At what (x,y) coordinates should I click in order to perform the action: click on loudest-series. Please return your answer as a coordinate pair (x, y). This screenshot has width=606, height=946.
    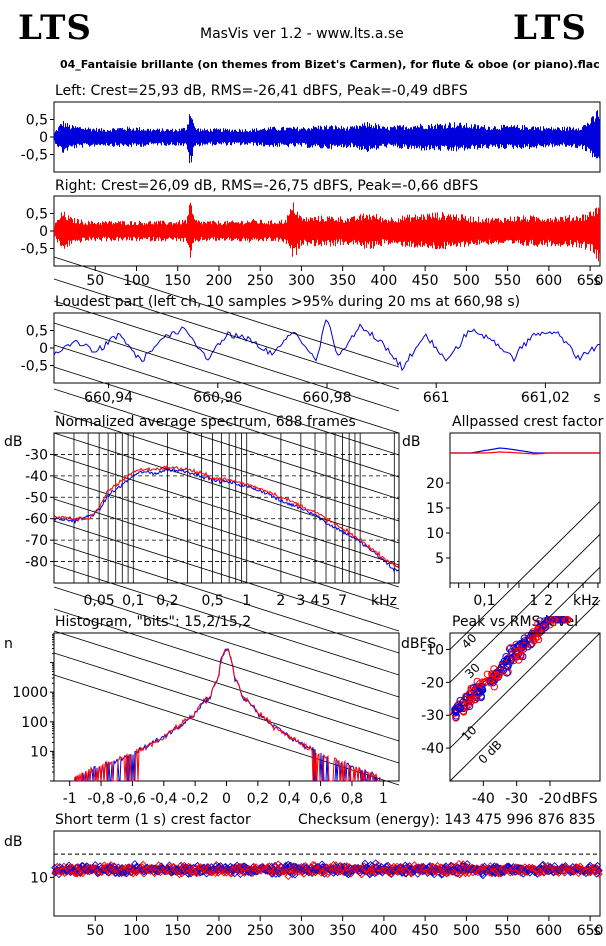
    Looking at the image, I should click on (327, 345).